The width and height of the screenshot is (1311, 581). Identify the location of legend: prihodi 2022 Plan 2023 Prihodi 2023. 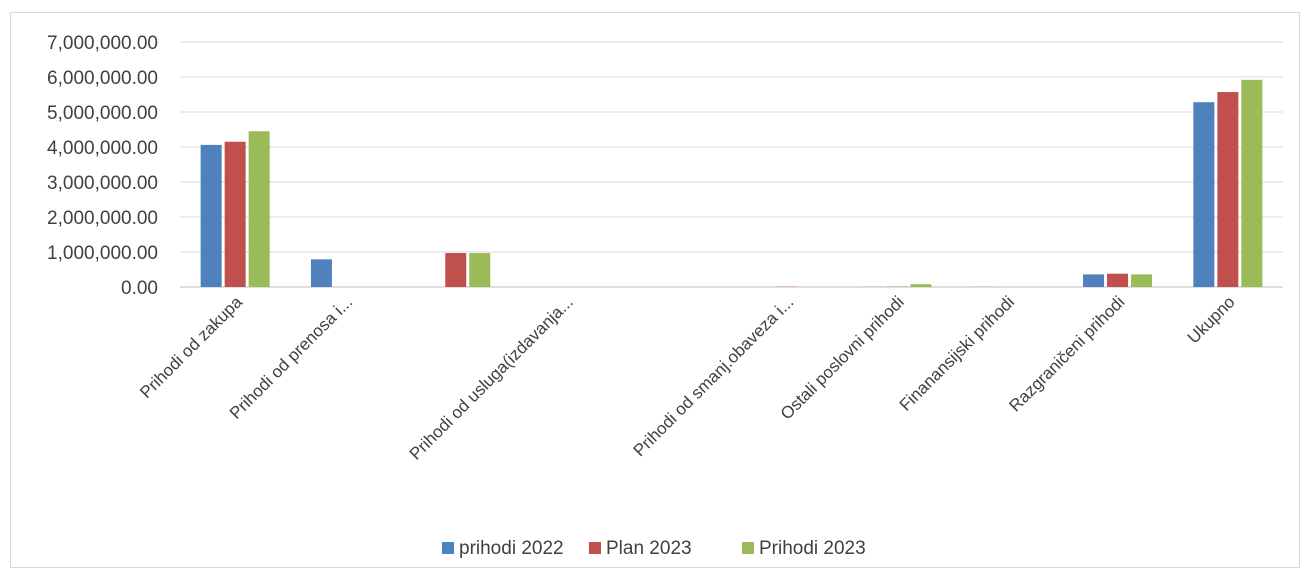
(654, 548).